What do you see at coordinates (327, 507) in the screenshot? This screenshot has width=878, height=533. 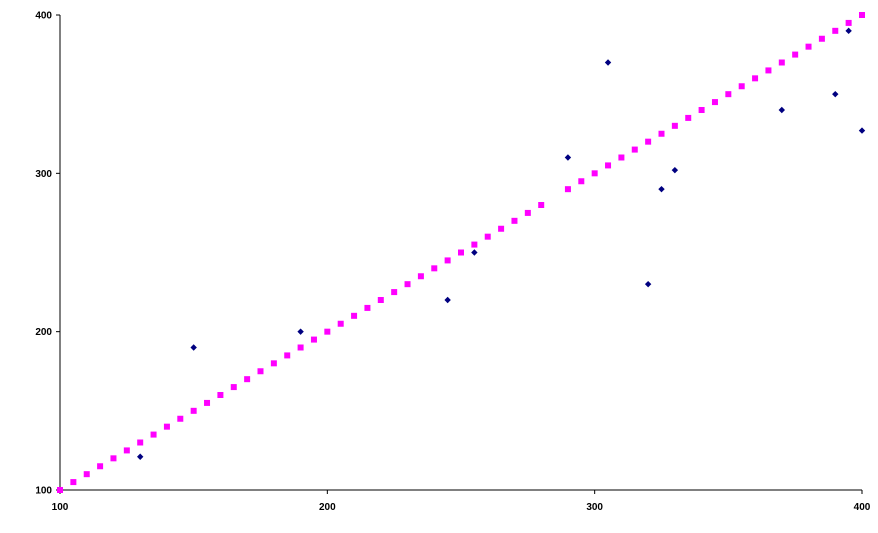 I see `x-tick-label: 200` at bounding box center [327, 507].